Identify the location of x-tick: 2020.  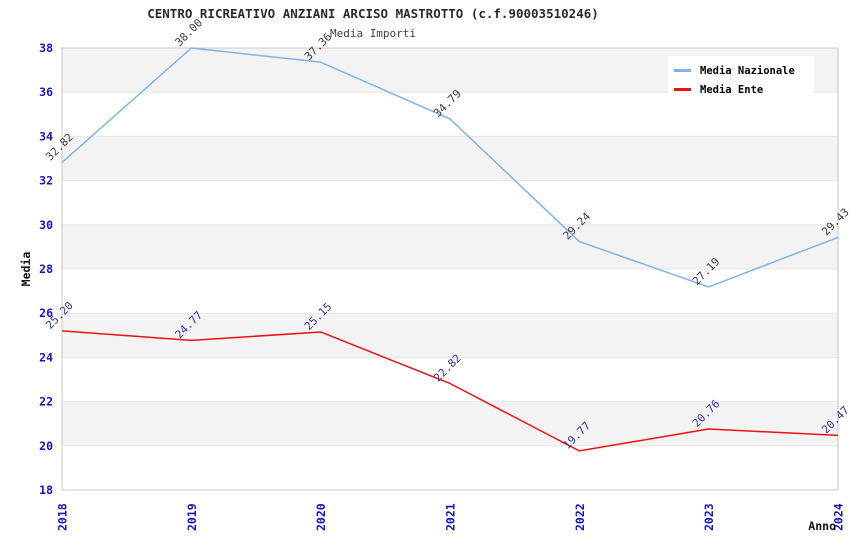
(321, 517).